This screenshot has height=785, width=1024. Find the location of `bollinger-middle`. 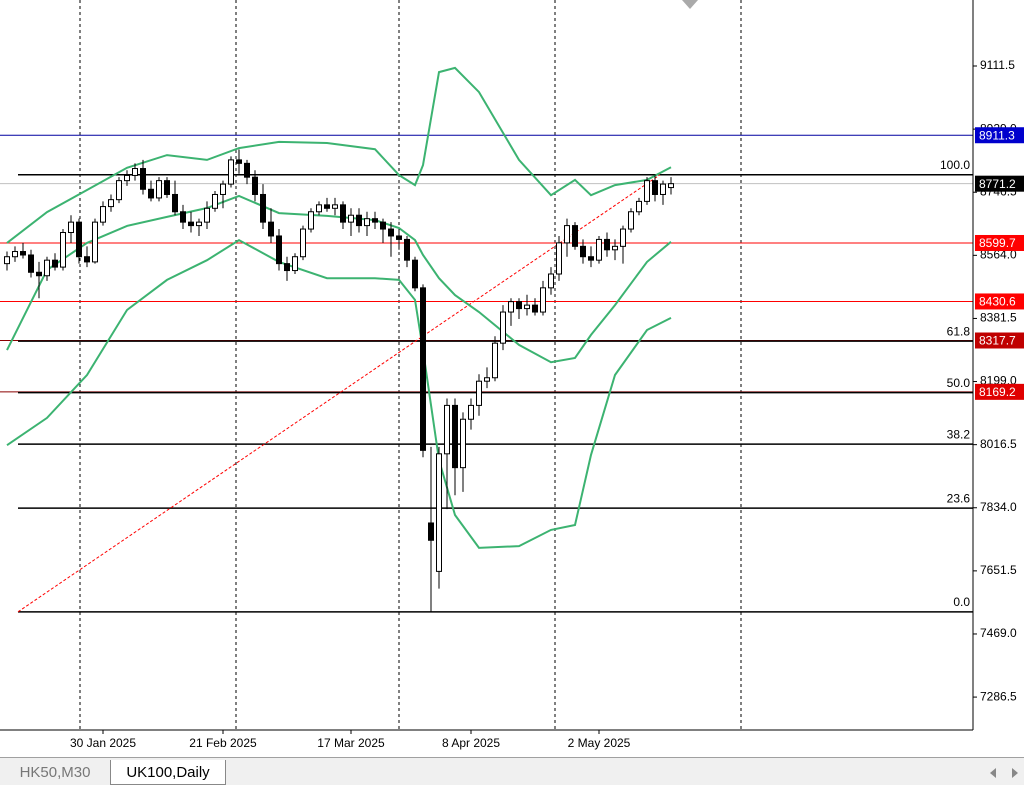

bollinger-middle is located at coordinates (339, 279).